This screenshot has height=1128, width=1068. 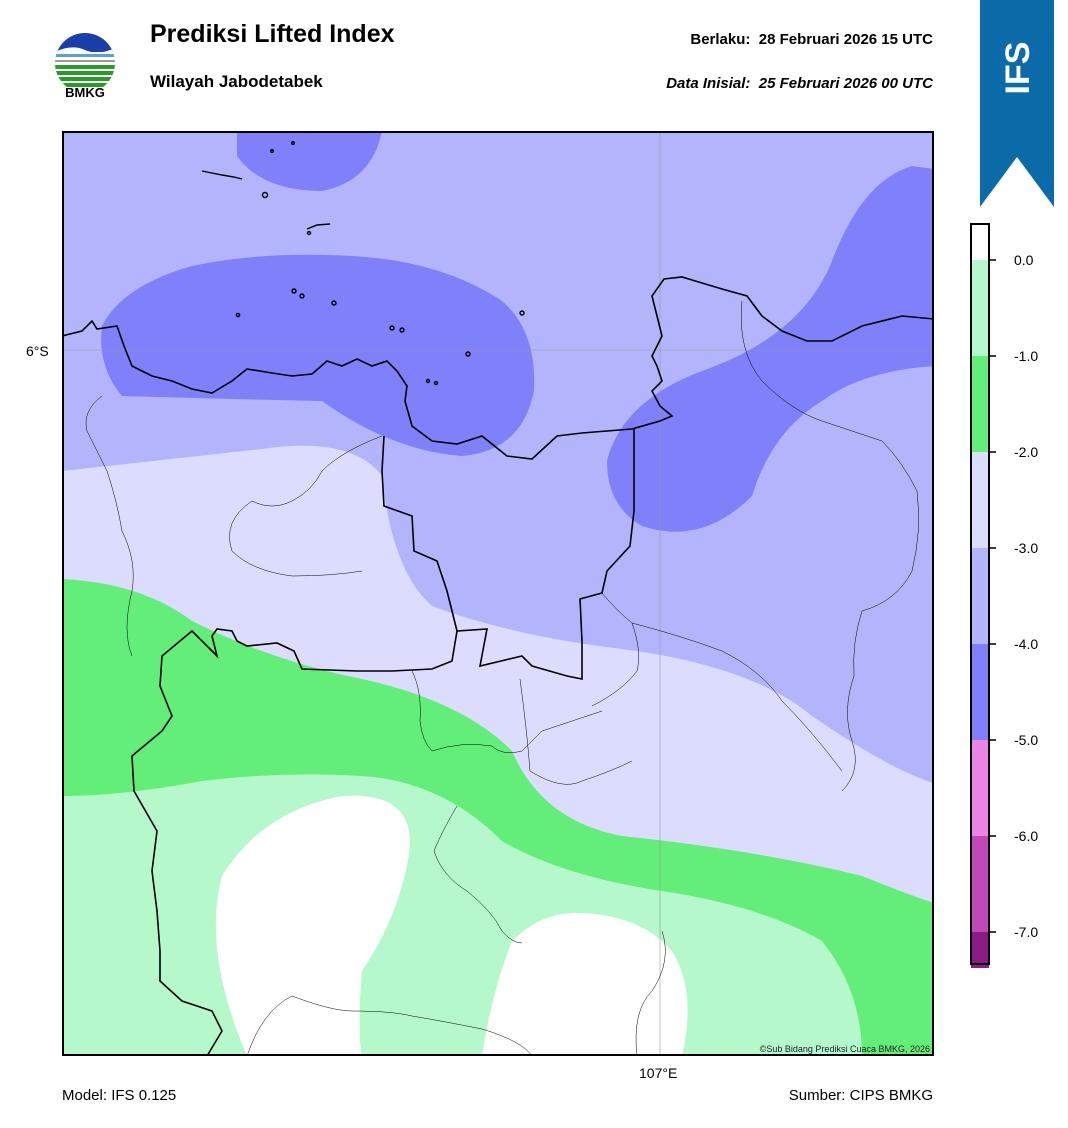 I want to click on colorbar-tick-label: -3.0, so click(x=1026, y=548).